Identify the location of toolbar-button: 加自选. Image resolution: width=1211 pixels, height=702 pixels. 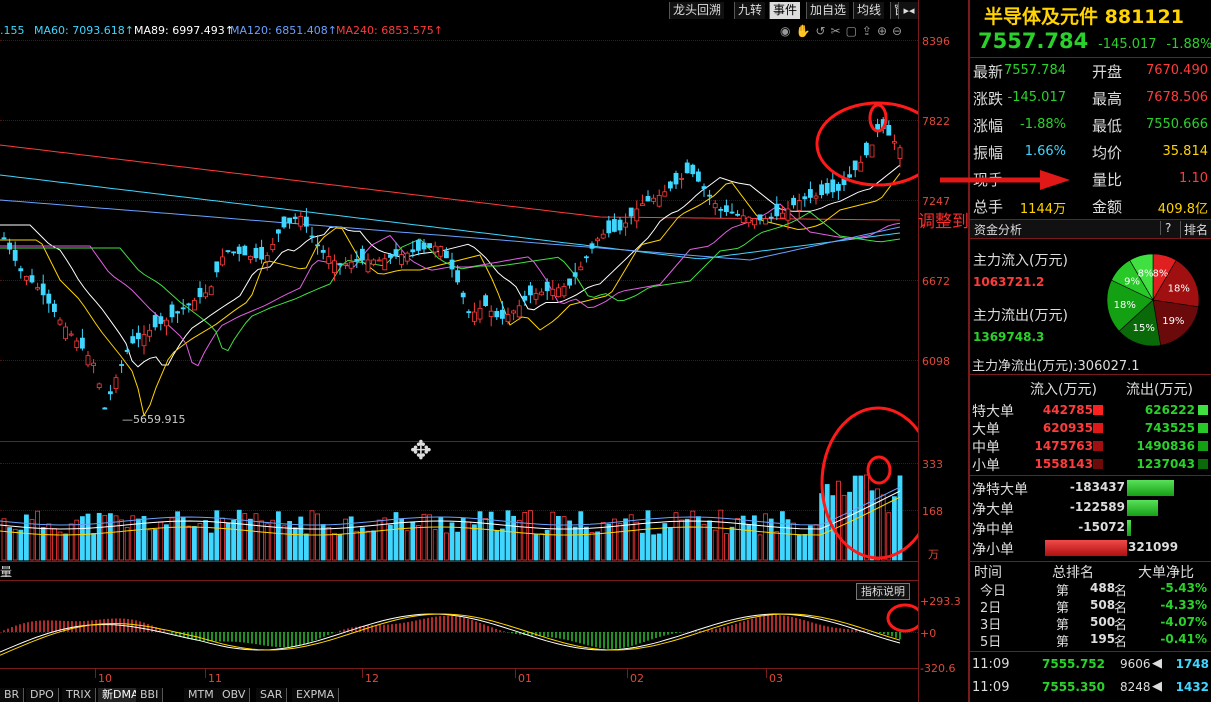
(828, 10).